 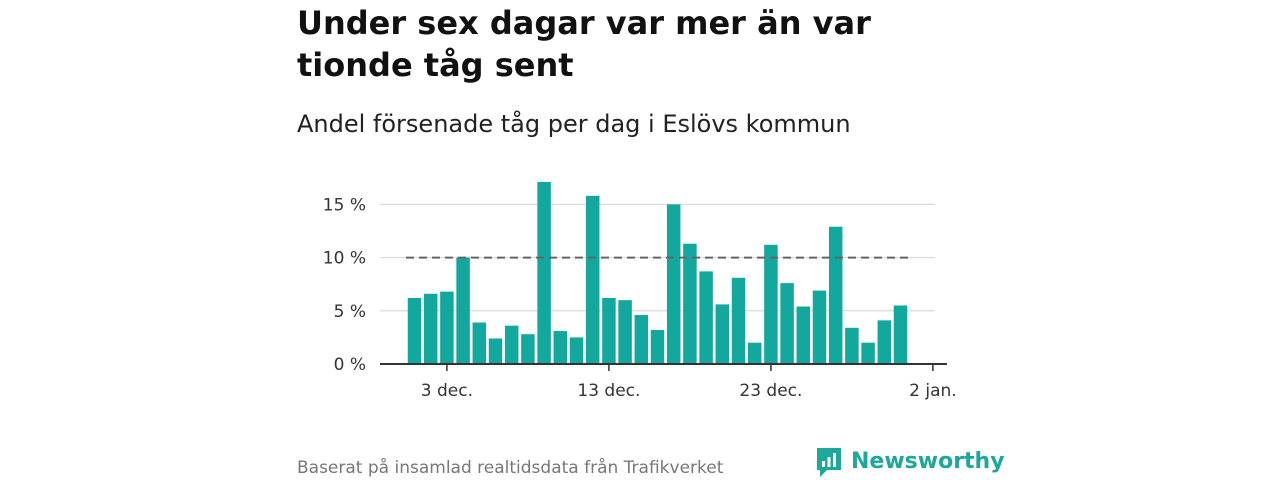 I want to click on y-tick-label: 15 %, so click(x=344, y=205).